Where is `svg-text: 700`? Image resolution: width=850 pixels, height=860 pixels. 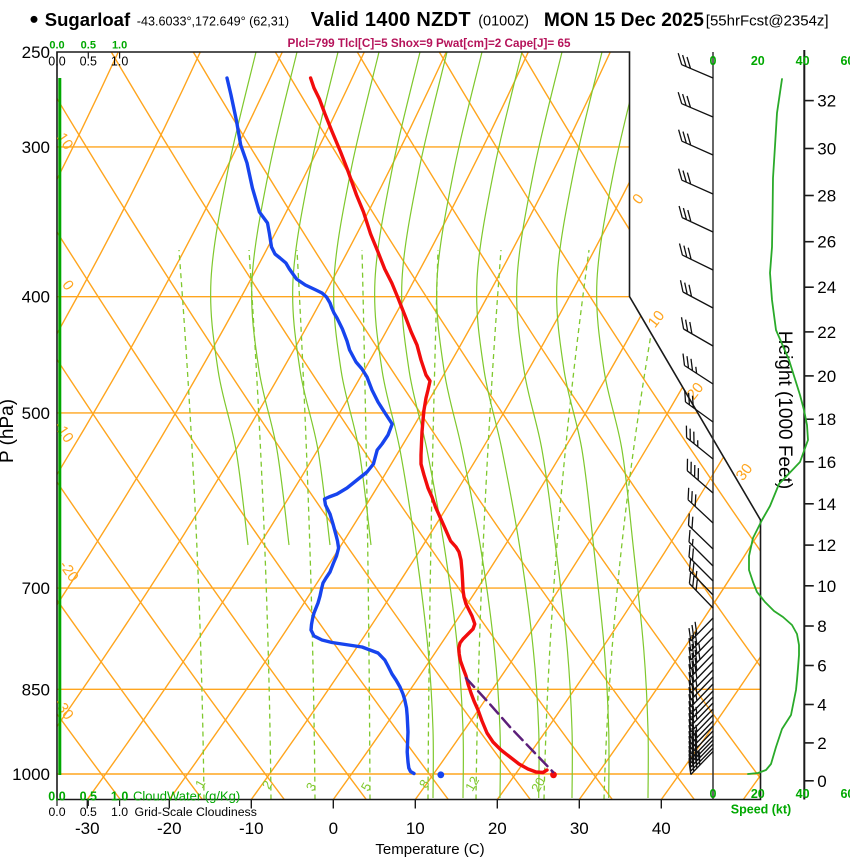 svg-text: 700 is located at coordinates (36, 588).